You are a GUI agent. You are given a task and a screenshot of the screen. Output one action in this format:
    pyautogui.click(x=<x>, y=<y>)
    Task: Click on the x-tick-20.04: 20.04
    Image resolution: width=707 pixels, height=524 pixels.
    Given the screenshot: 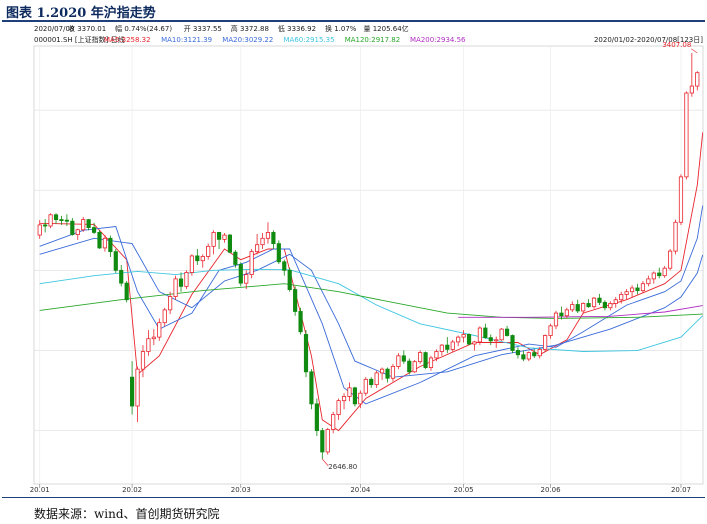 What is the action you would take?
    pyautogui.click(x=360, y=490)
    